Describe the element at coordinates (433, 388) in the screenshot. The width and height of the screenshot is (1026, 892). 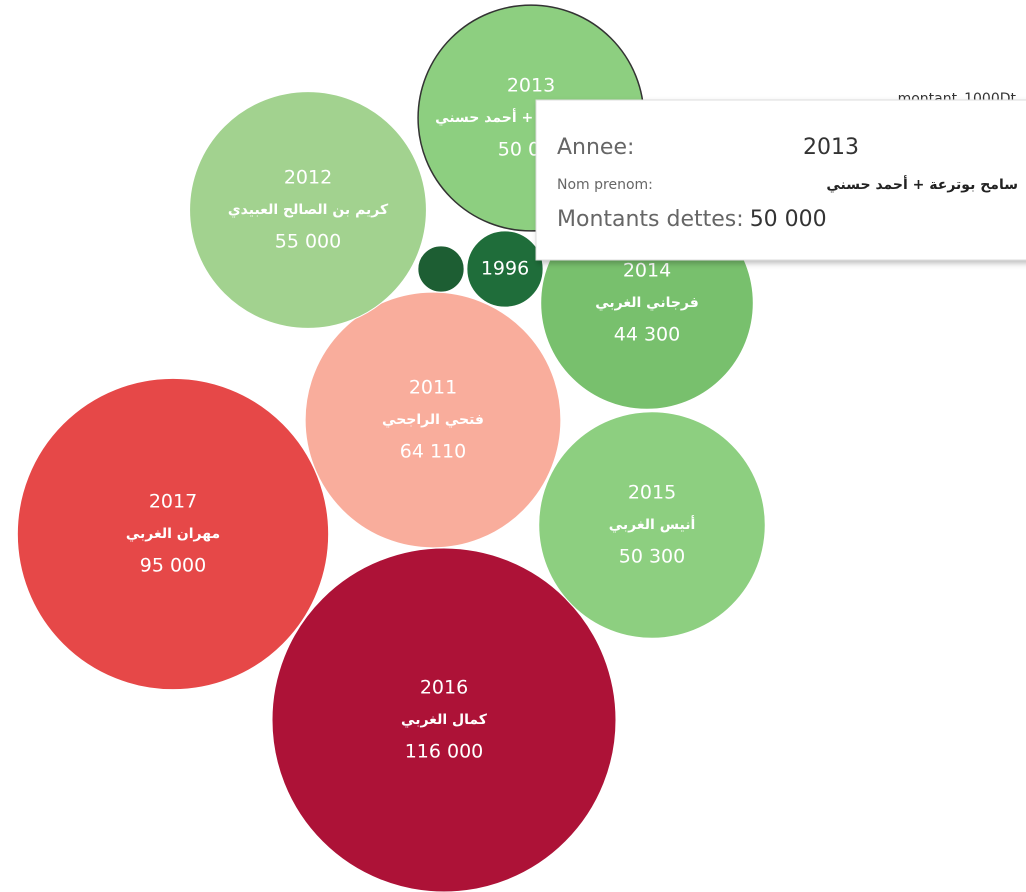
I see `bubble-year: 2011` at that location.